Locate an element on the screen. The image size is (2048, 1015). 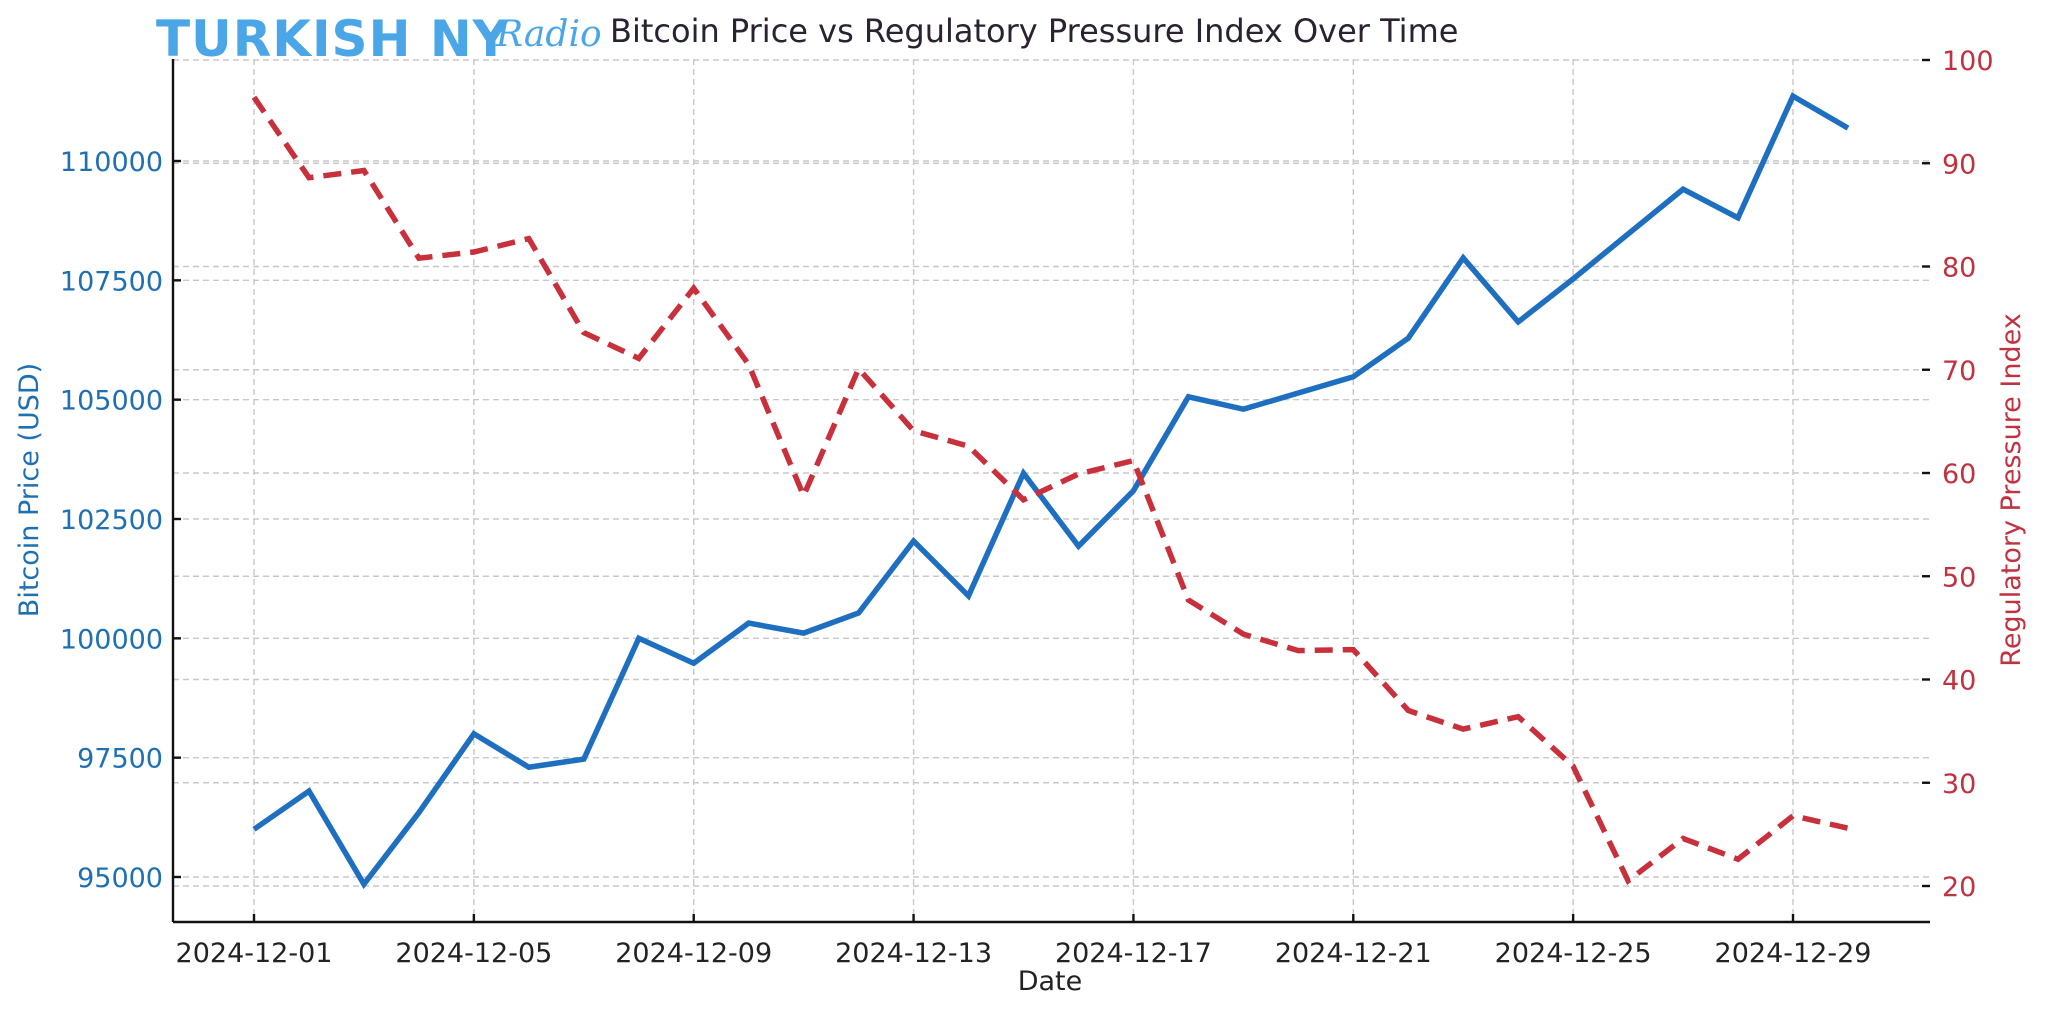
right-y-tick-label: 70 is located at coordinates (1959, 371).